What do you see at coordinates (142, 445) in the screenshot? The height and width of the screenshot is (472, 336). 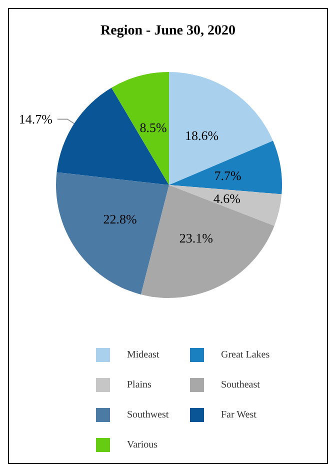 I see `legend-label: Various` at bounding box center [142, 445].